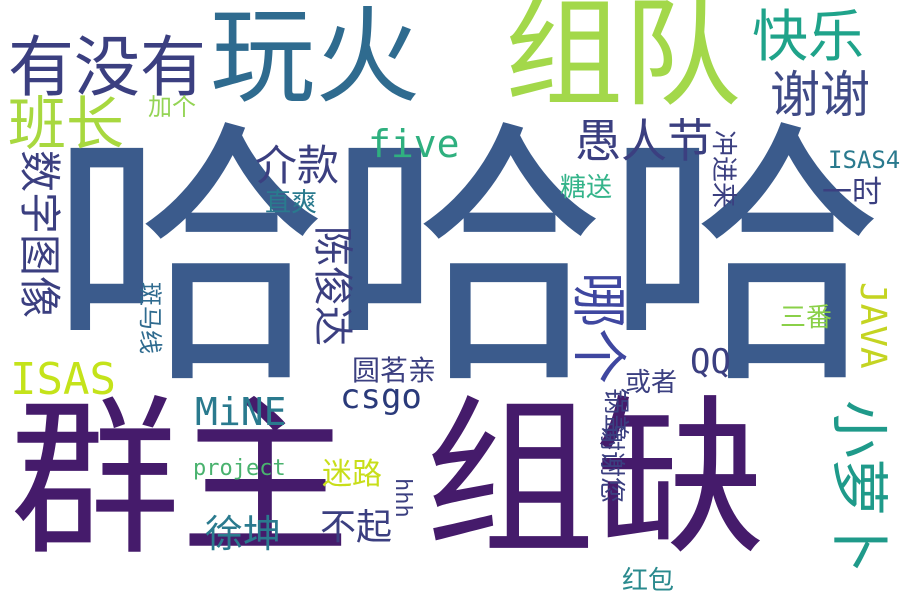 Image resolution: width=900 pixels, height=600 pixels. What do you see at coordinates (241, 412) in the screenshot?
I see `word-mine: MiNE` at bounding box center [241, 412].